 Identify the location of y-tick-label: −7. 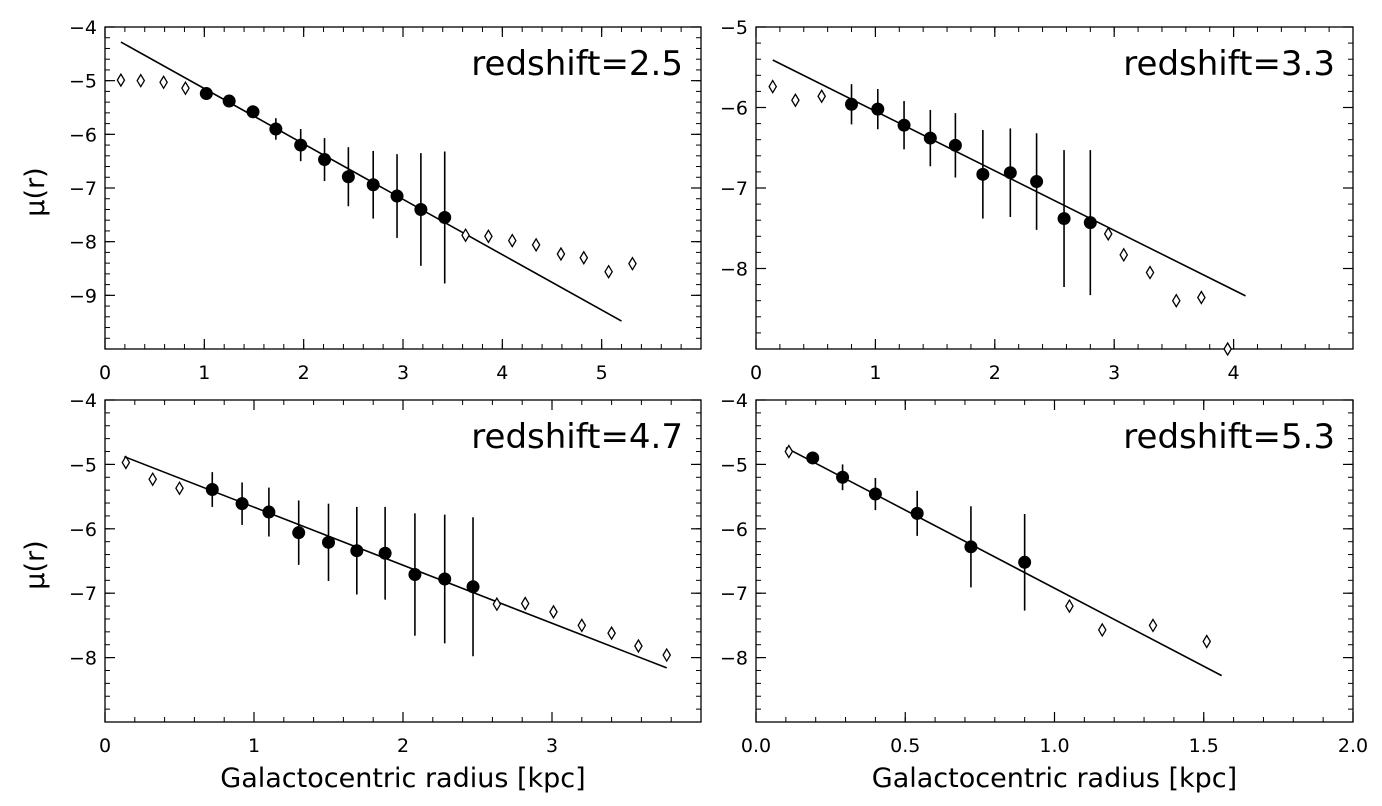
(734, 594).